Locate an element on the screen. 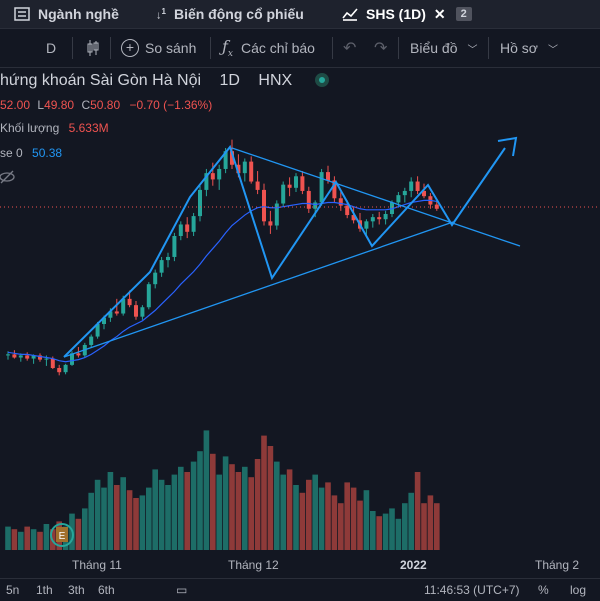 Image resolution: width=600 pixels, height=601 pixels. volume-bars is located at coordinates (222, 490).